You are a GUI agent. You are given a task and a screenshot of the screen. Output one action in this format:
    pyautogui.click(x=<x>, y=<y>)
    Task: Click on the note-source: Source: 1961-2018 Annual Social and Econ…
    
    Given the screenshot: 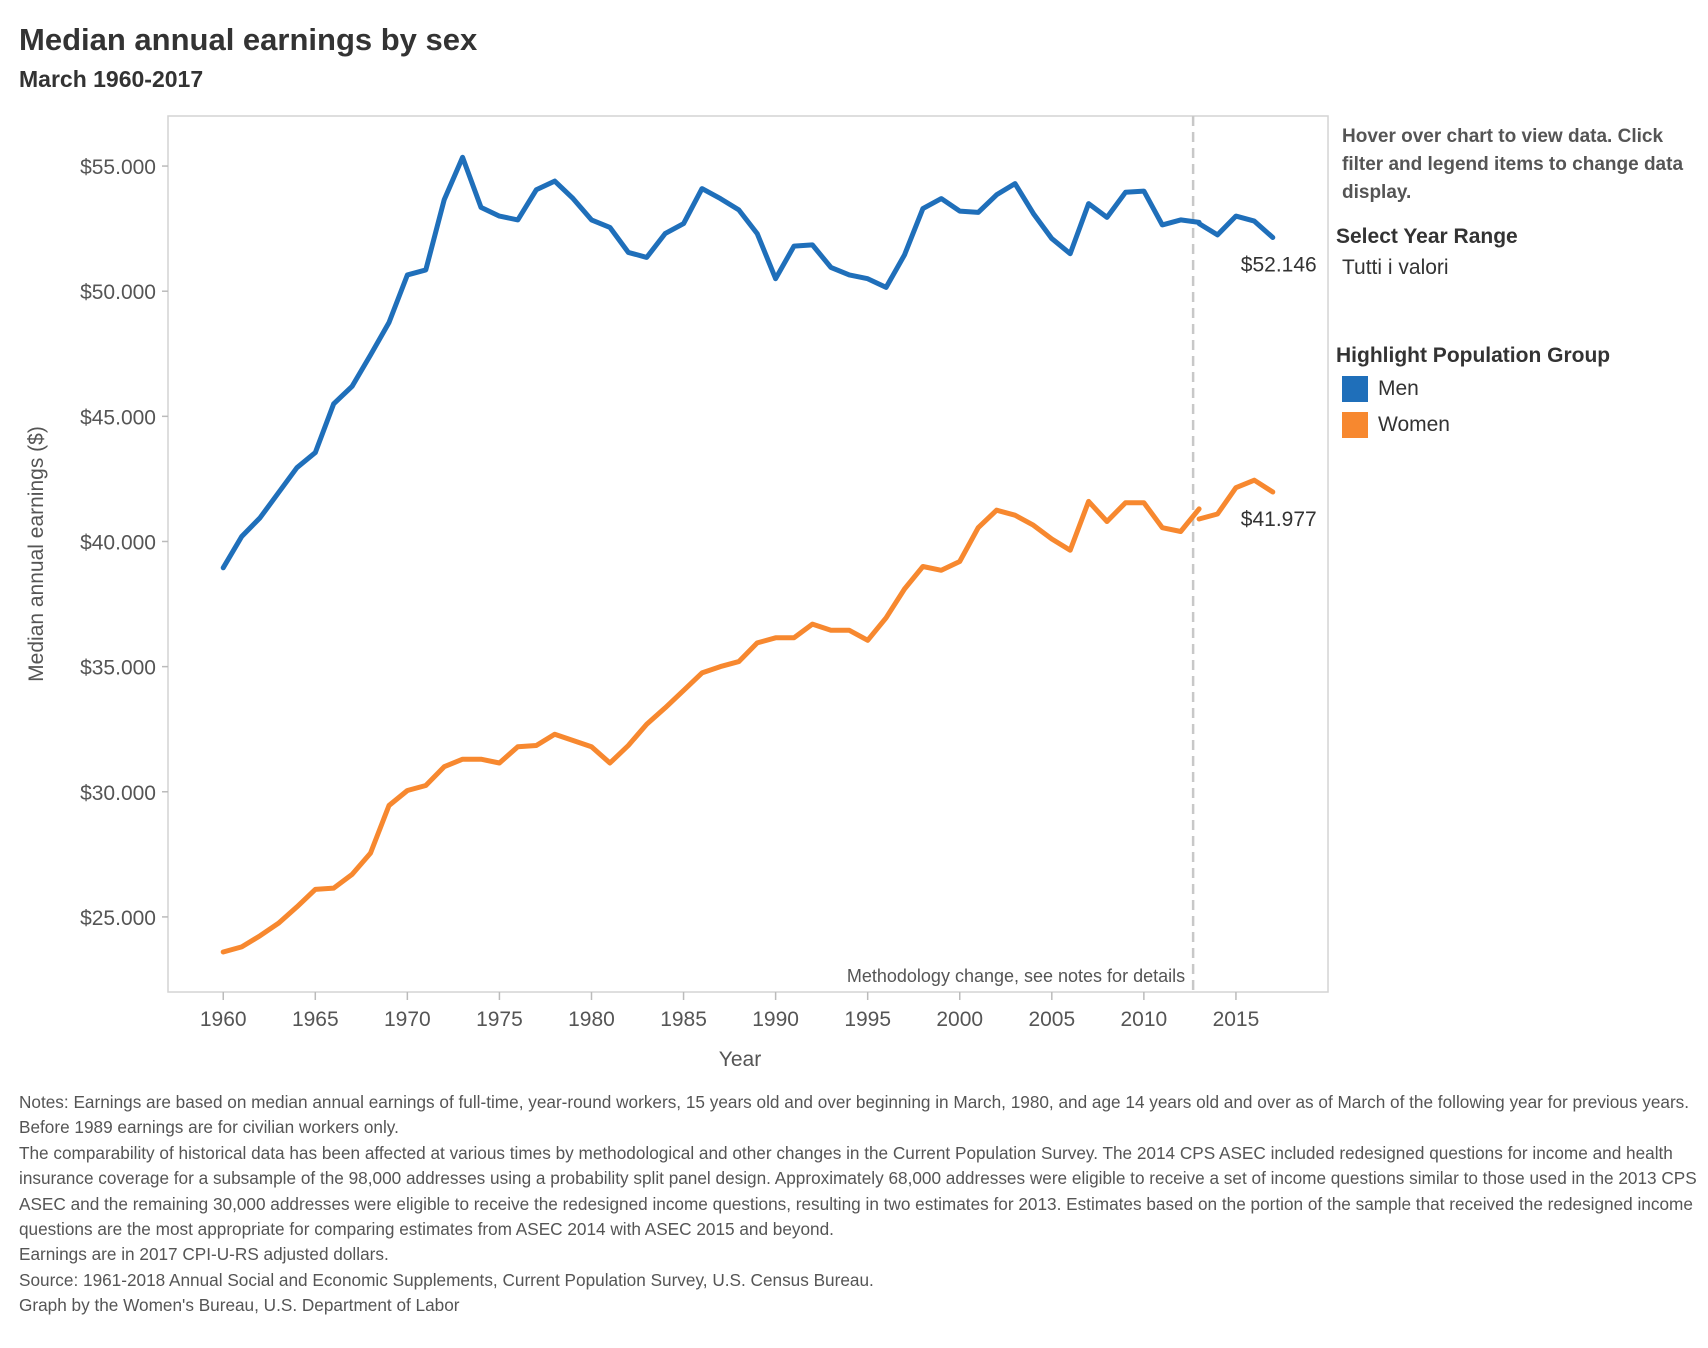 What is the action you would take?
    pyautogui.click(x=446, y=1279)
    